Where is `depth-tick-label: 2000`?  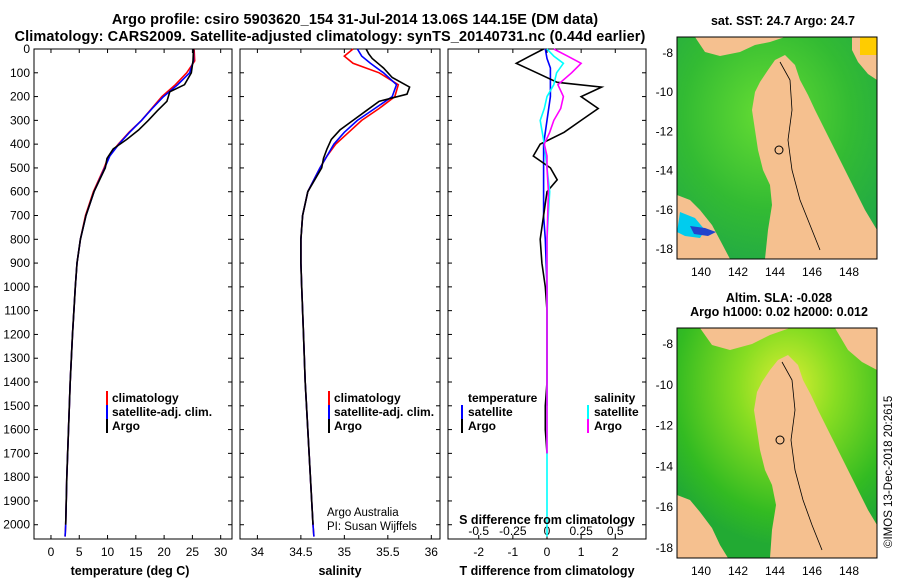
depth-tick-label: 2000 is located at coordinates (16, 525).